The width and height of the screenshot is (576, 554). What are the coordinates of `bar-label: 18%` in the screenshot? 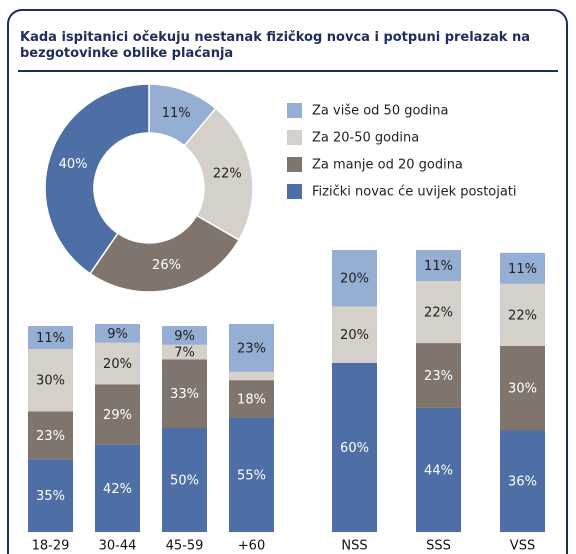 It's located at (251, 399).